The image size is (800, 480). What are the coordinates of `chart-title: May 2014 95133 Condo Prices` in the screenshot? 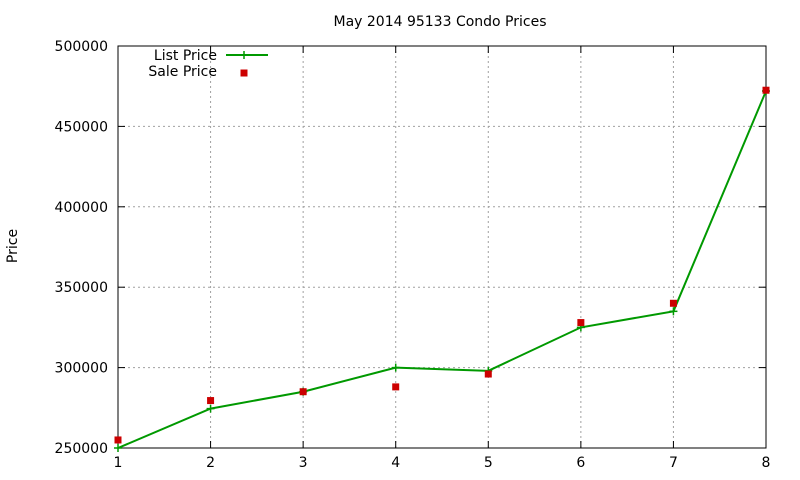 It's located at (439, 22).